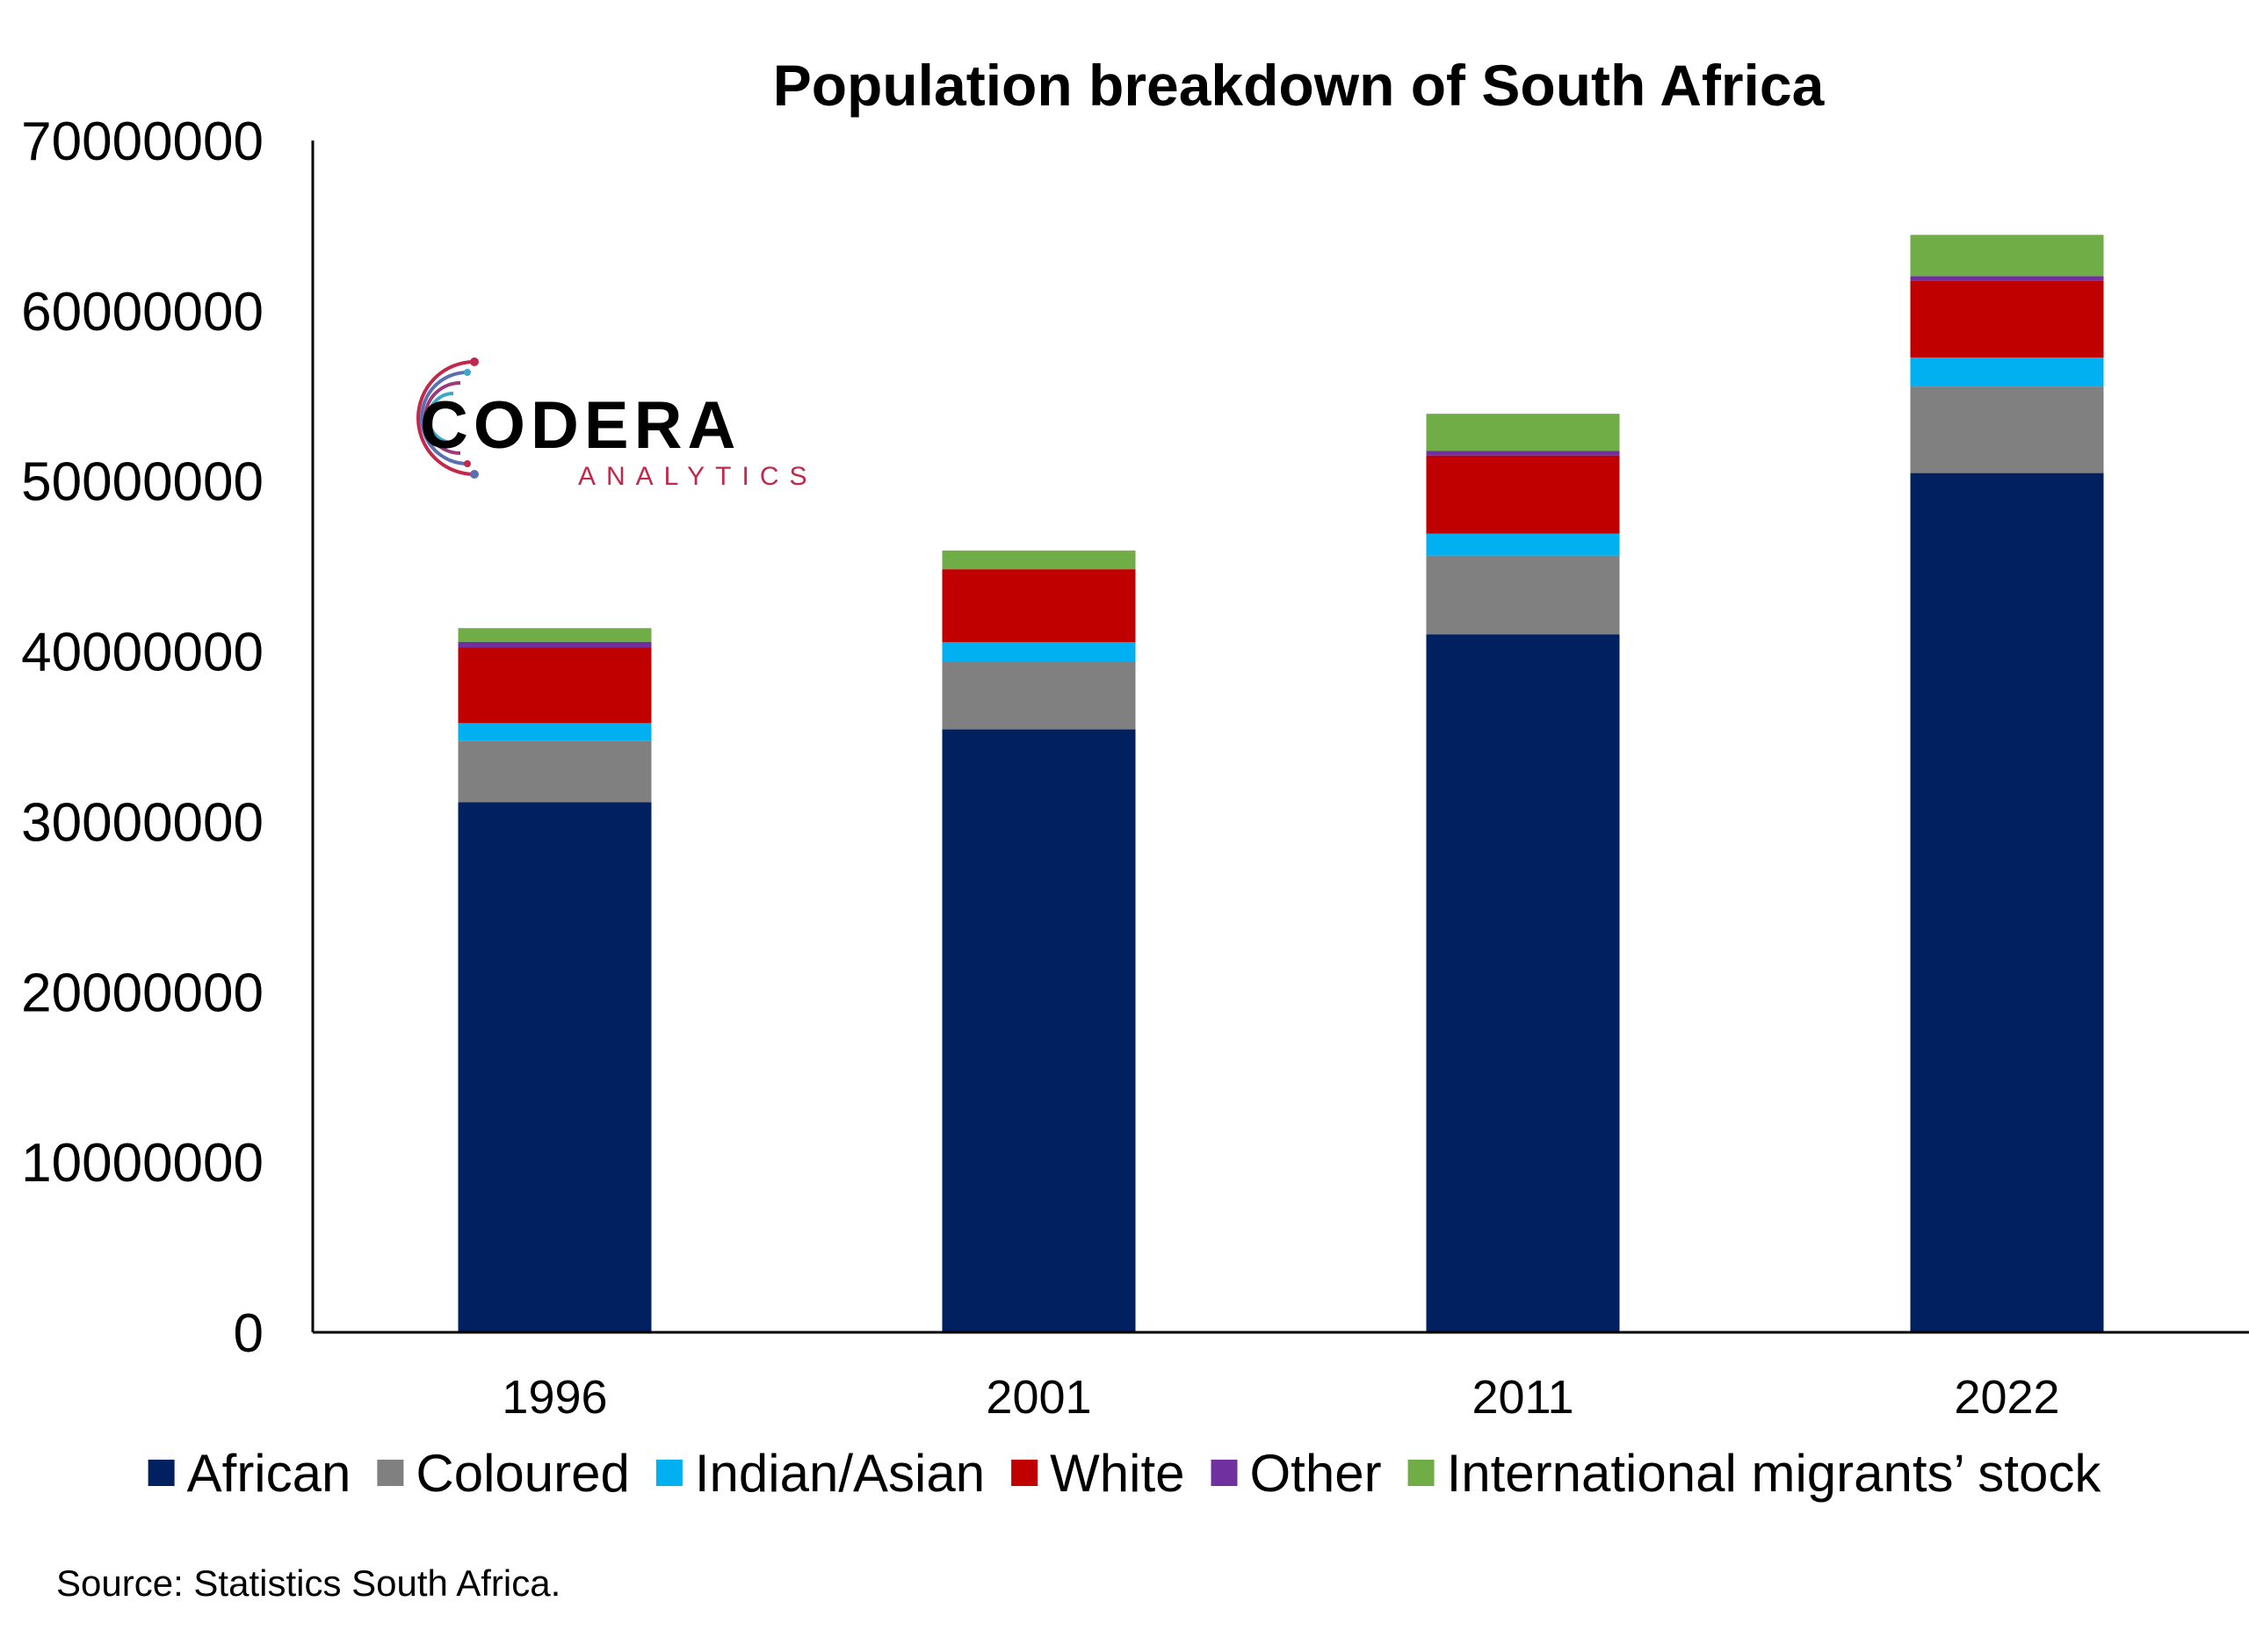  I want to click on y-tick-label: 0, so click(249, 1333).